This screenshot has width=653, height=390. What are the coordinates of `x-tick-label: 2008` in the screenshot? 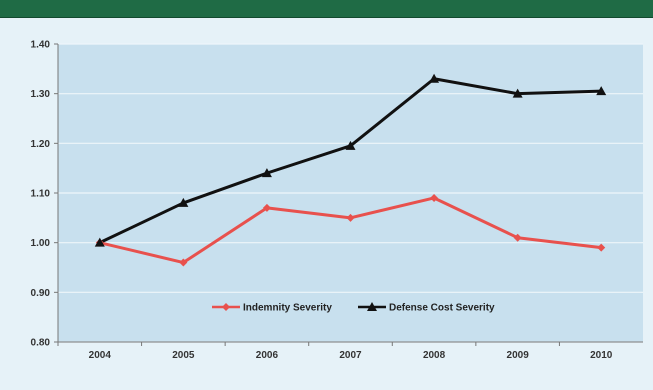 It's located at (434, 355).